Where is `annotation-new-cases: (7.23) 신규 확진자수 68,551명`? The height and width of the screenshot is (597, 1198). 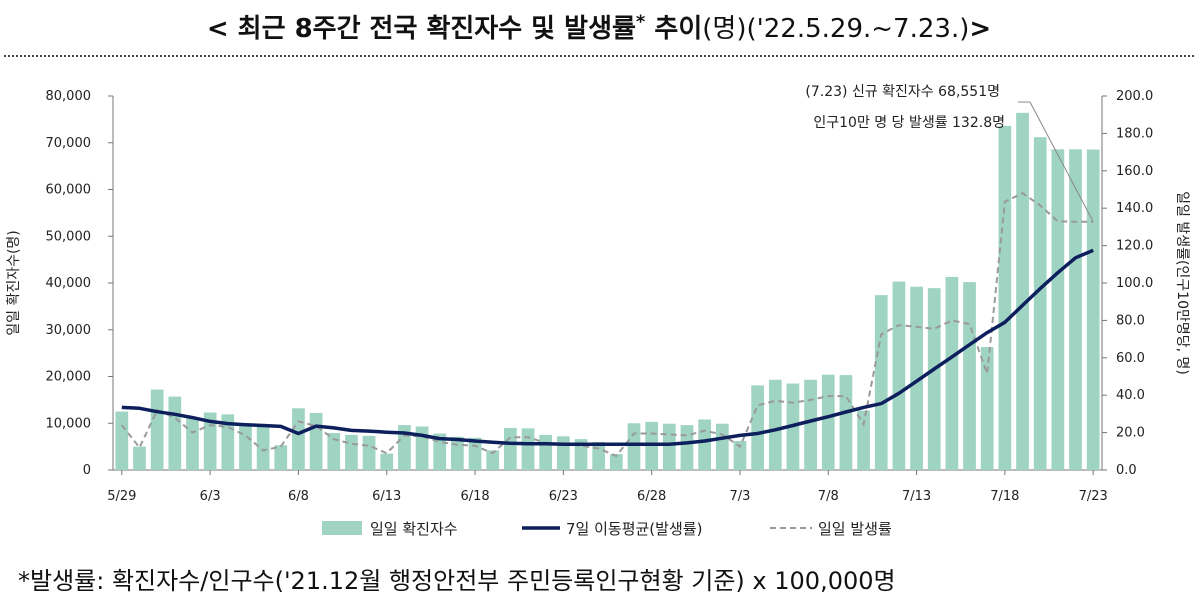
annotation-new-cases: (7.23) 신규 확진자수 68,551명 is located at coordinates (902, 92).